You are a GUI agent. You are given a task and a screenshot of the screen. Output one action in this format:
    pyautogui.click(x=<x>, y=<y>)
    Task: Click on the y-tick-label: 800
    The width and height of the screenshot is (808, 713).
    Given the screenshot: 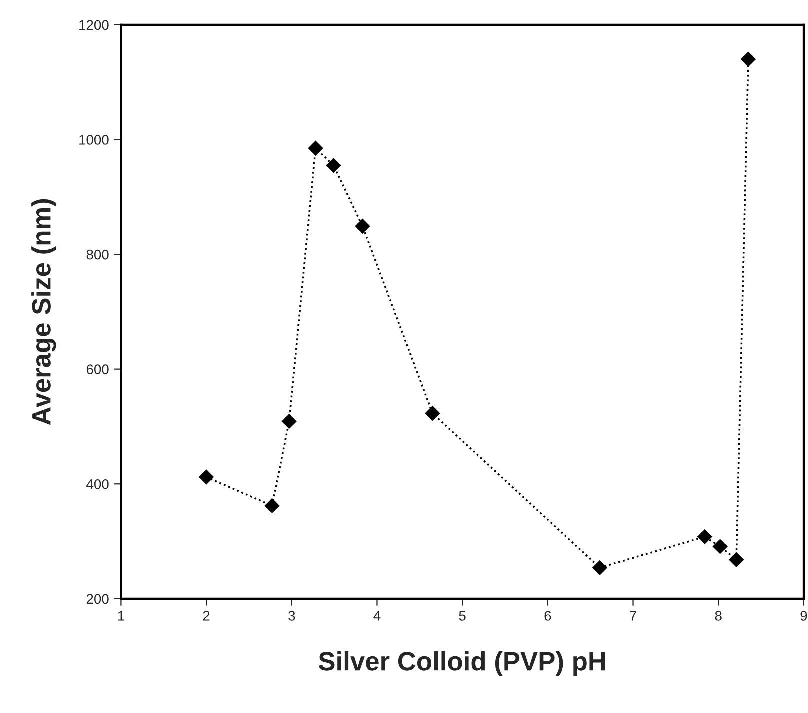 What is the action you would take?
    pyautogui.click(x=97, y=255)
    